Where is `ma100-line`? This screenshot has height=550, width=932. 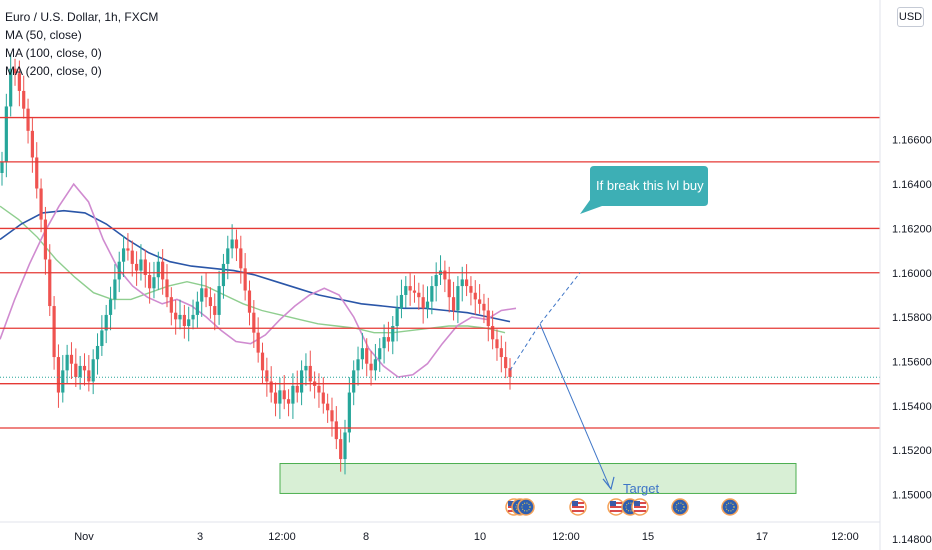 ma100-line is located at coordinates (253, 269).